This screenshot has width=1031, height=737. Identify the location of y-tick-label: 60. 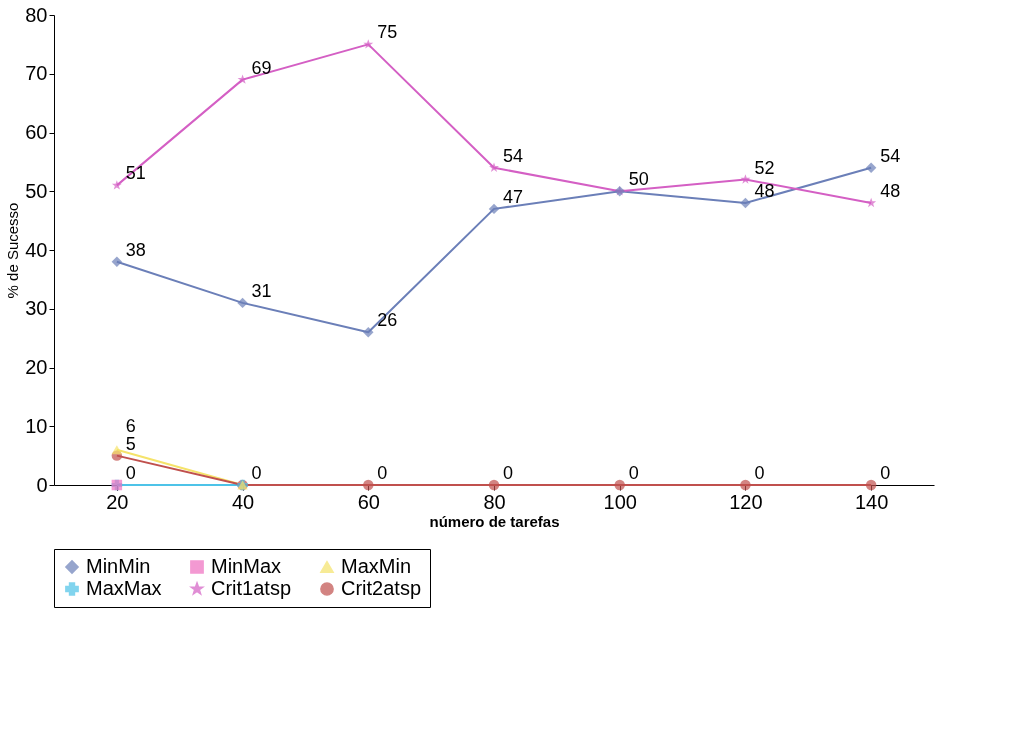
(36, 132).